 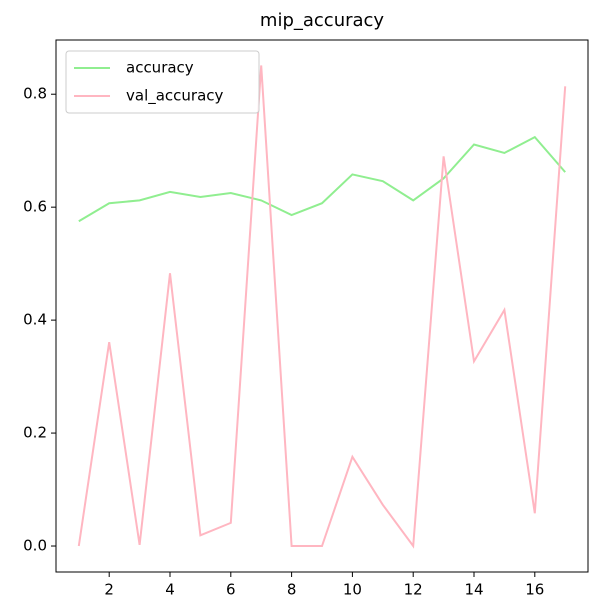 What do you see at coordinates (35, 320) in the screenshot?
I see `y-tick-label: 0.4` at bounding box center [35, 320].